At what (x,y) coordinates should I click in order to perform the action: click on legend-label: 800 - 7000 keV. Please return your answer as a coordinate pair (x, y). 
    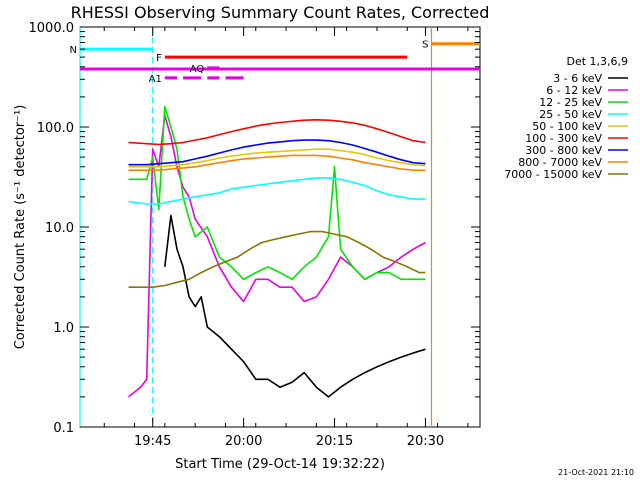
    Looking at the image, I should click on (560, 162).